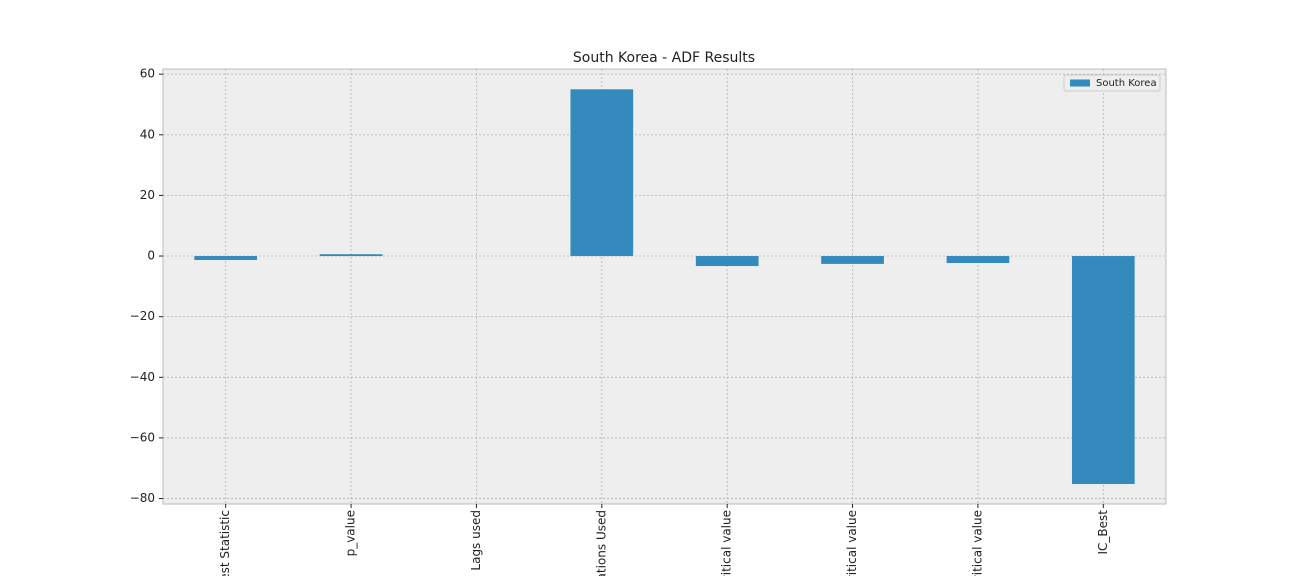 This screenshot has width=1296, height=576. I want to click on x-tick-label: IC_Best, so click(1103, 532).